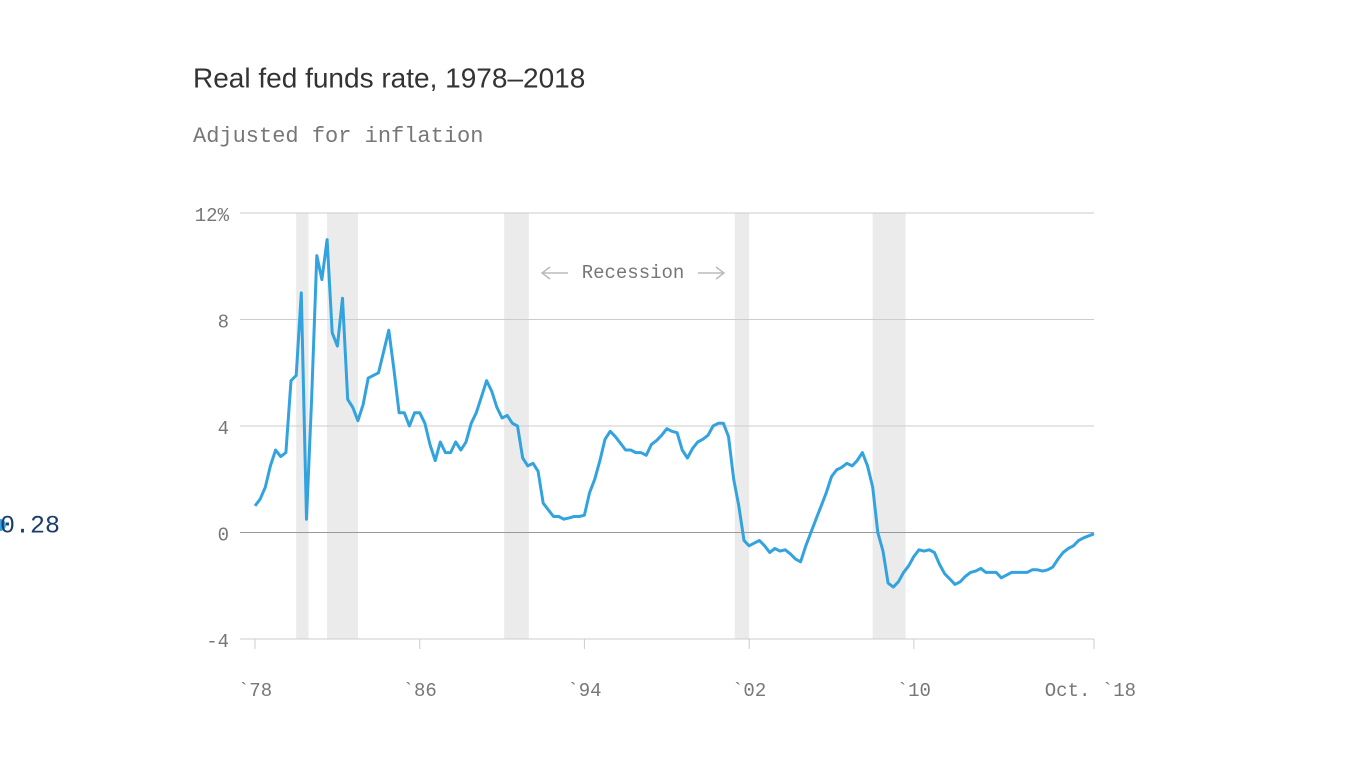 Image resolution: width=1366 pixels, height=768 pixels. I want to click on x-tick-label: `86, so click(420, 691).